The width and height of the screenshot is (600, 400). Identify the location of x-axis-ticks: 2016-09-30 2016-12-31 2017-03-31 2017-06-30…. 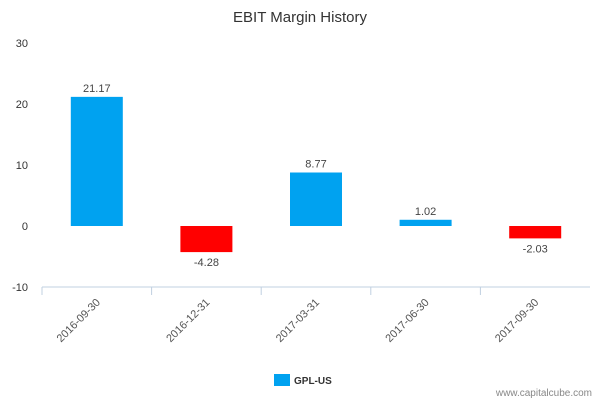
(291, 316).